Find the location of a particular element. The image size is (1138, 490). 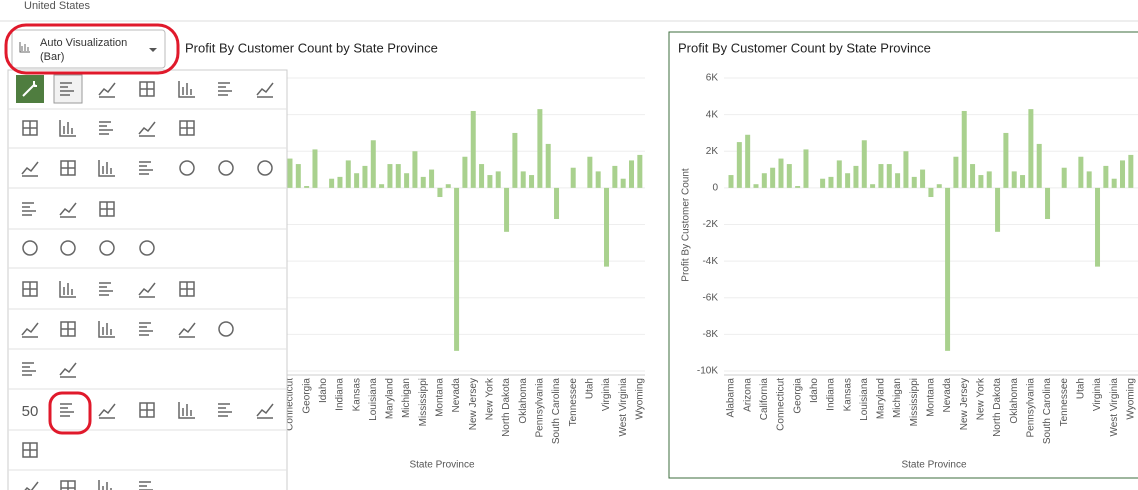

x-tick-label: New York is located at coordinates (490, 398).